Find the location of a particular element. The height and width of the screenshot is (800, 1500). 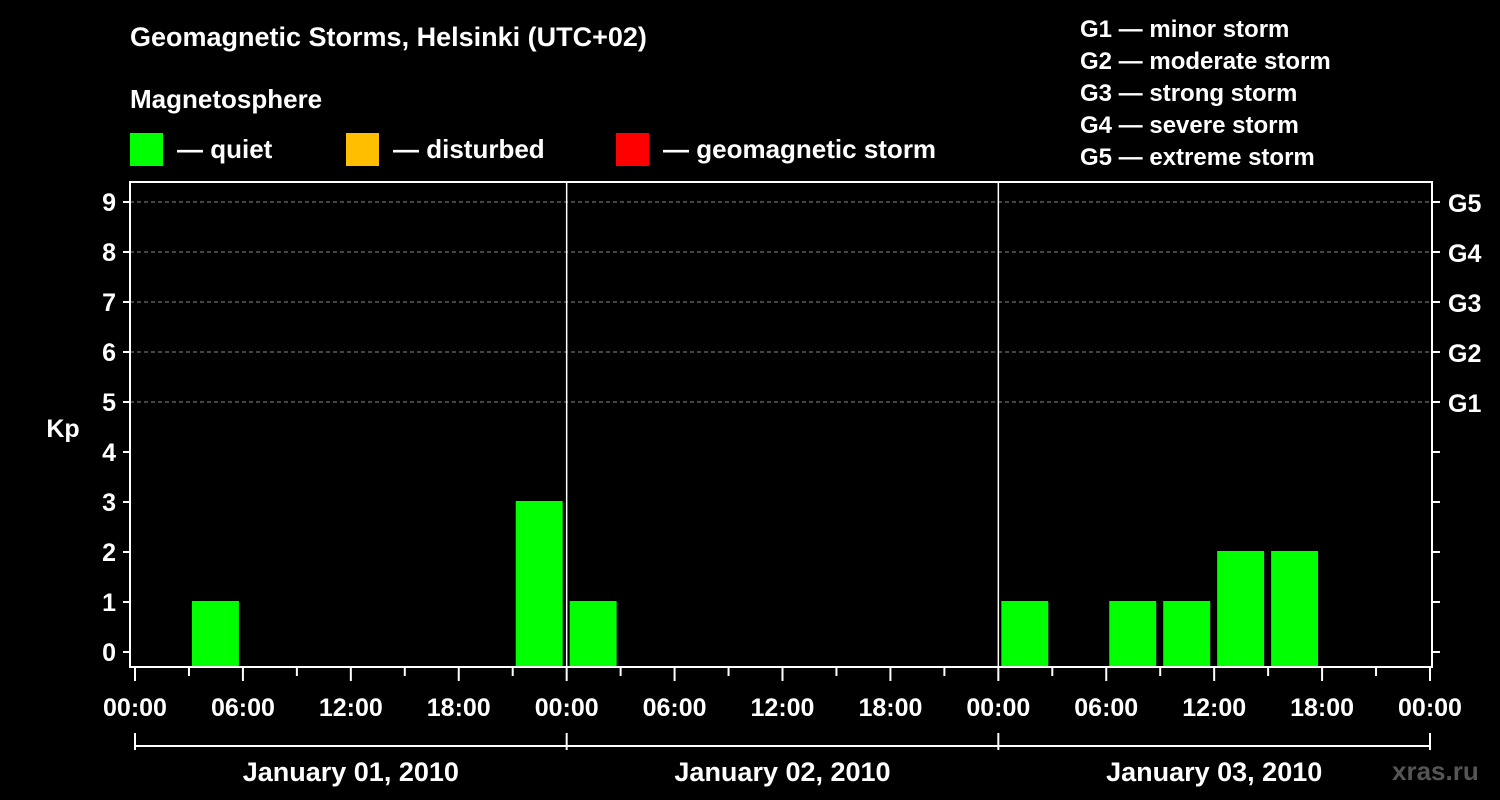

legend-item-storm: — geomagnetic storm is located at coordinates (776, 149).